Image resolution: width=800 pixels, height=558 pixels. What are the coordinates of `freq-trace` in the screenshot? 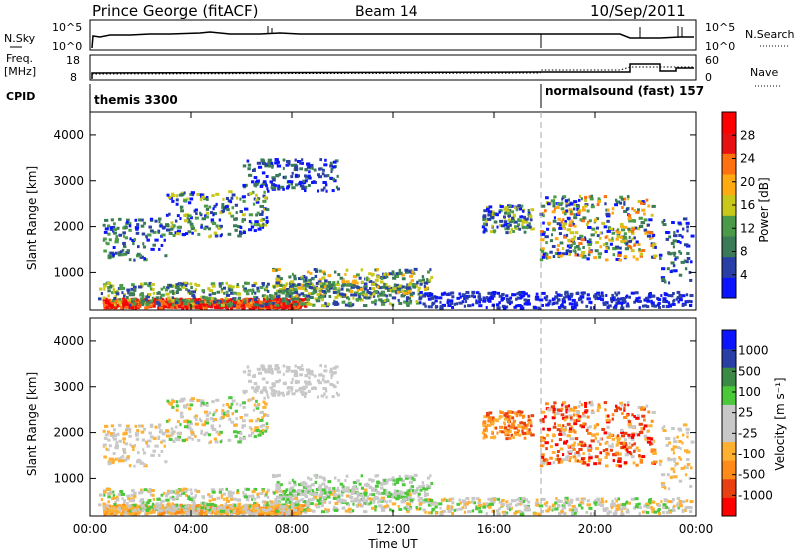 It's located at (393, 71).